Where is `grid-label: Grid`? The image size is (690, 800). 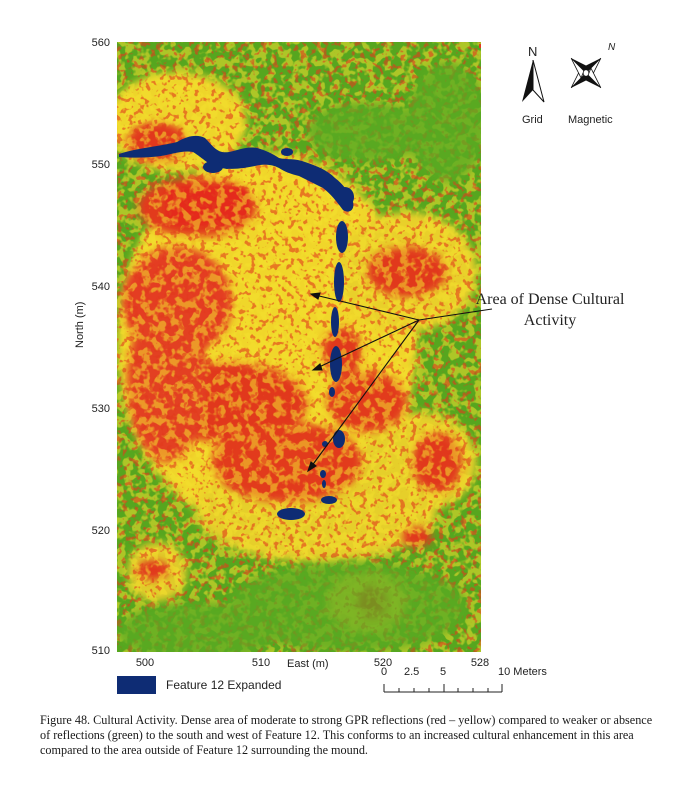
grid-label: Grid is located at coordinates (532, 120).